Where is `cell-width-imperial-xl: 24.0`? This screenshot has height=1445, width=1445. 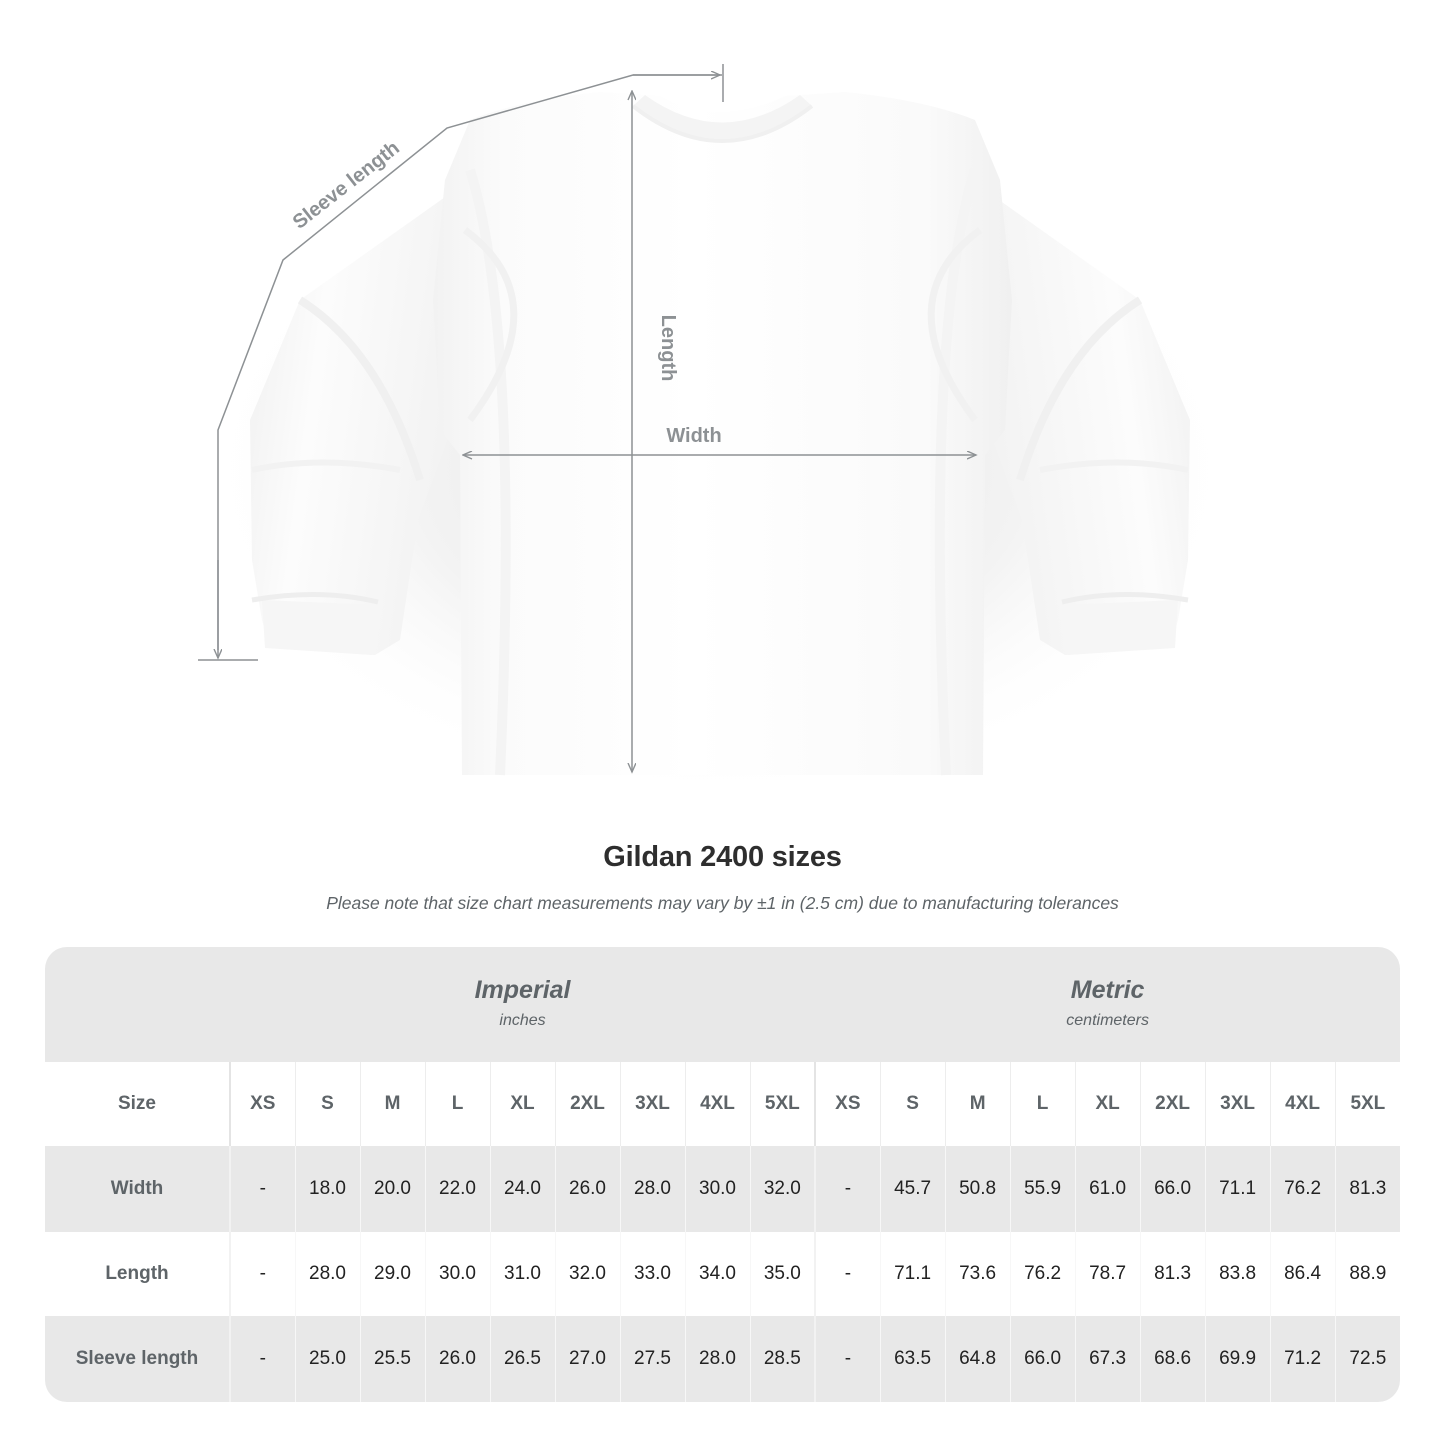
cell-width-imperial-xl: 24.0 is located at coordinates (522, 1189).